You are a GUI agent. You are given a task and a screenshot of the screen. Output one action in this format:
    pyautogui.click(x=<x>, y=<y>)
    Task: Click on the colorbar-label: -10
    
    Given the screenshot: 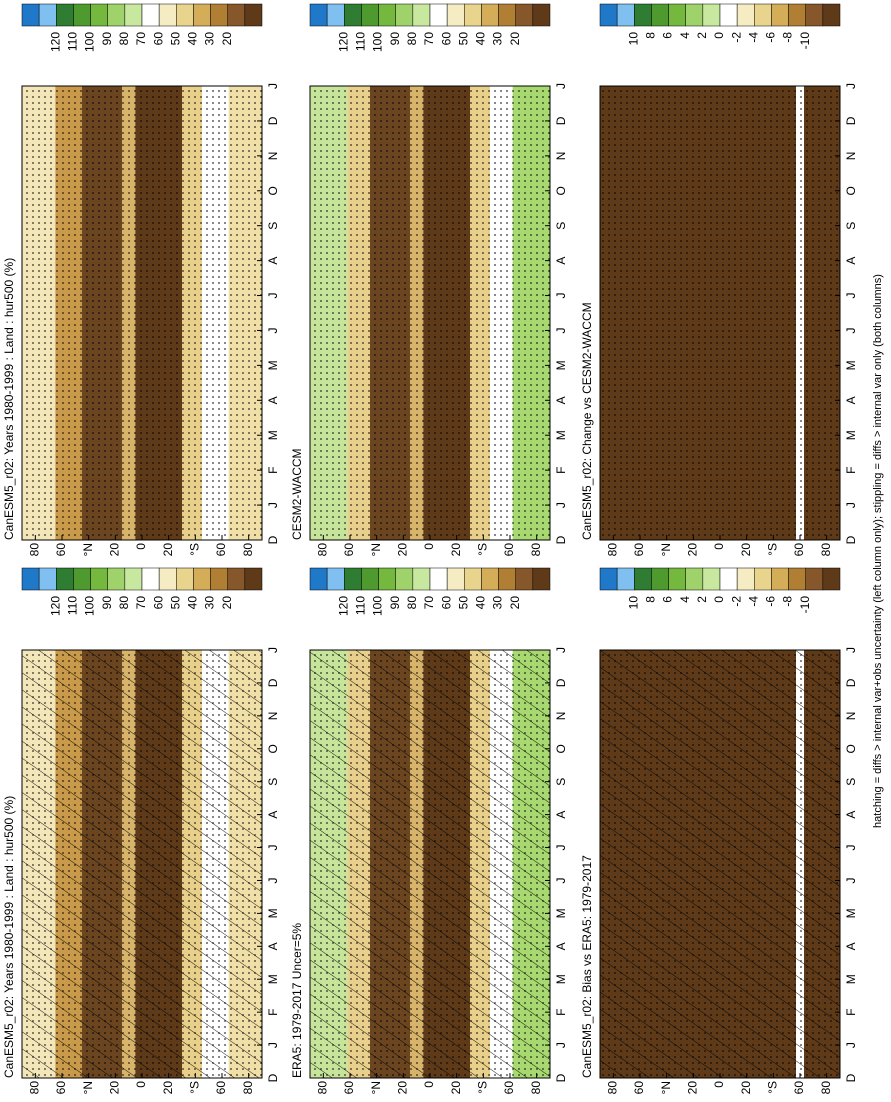 What is the action you would take?
    pyautogui.click(x=805, y=41)
    